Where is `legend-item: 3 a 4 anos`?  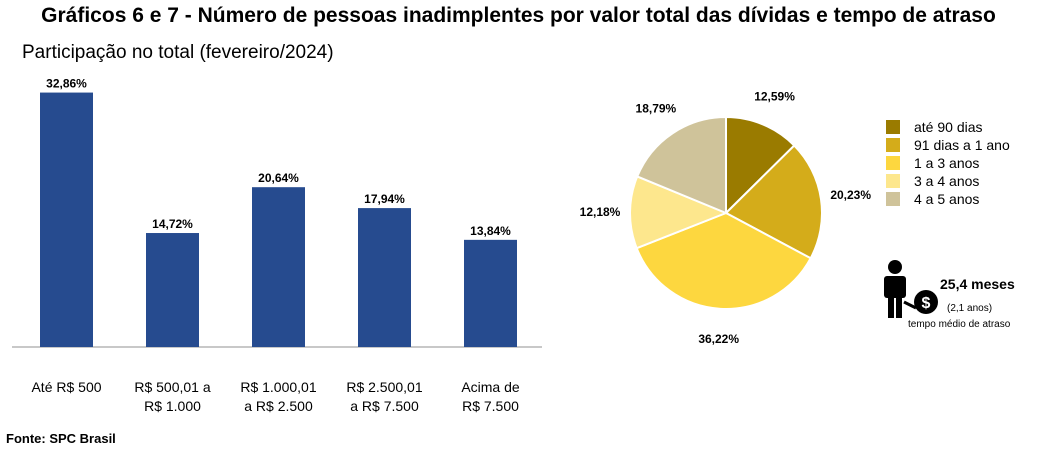 legend-item: 3 a 4 anos is located at coordinates (948, 181).